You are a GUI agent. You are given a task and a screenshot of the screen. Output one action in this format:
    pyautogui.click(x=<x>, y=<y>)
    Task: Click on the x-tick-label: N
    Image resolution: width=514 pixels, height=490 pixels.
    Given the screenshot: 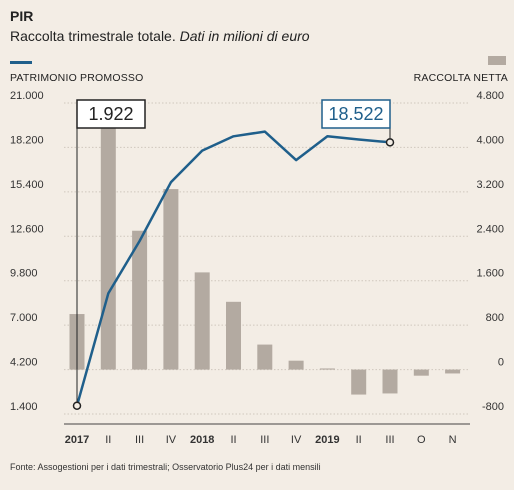 What is the action you would take?
    pyautogui.click(x=453, y=440)
    